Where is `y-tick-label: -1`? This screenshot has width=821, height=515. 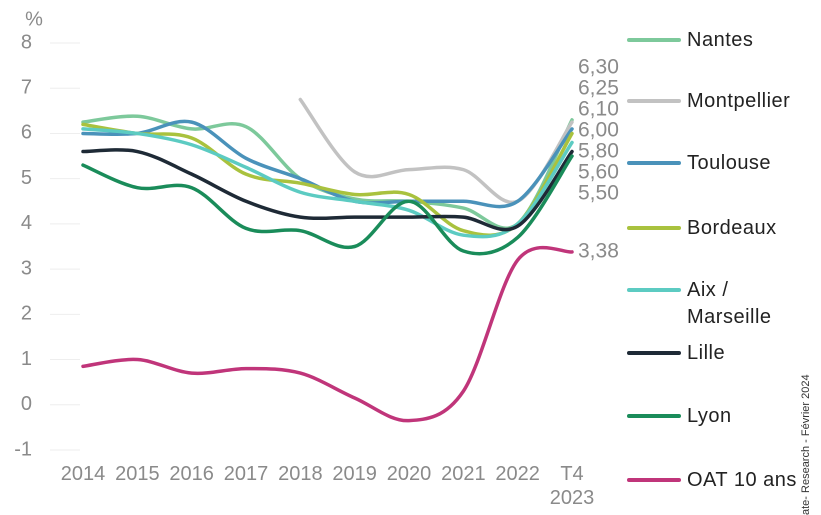
y-tick-label: -1 is located at coordinates (23, 449).